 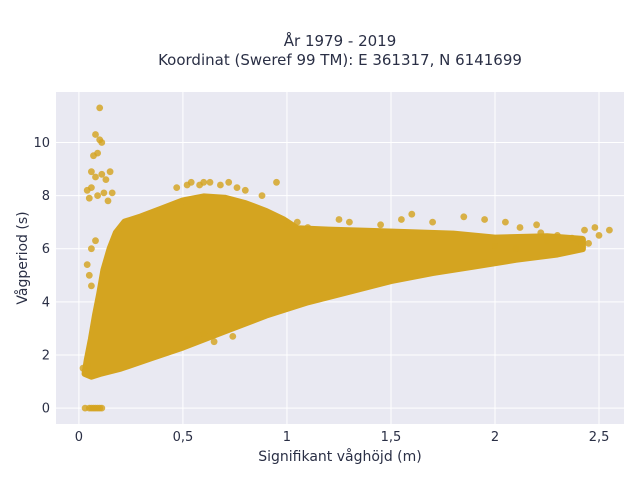 I want to click on y-axis-ticks: 0 2 4 6 8 10, so click(x=41, y=276).